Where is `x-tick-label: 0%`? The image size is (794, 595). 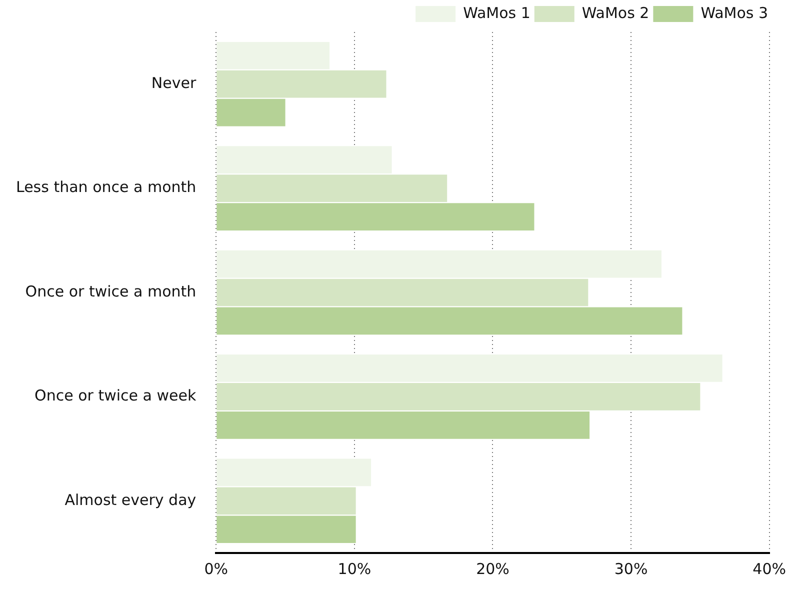 x-tick-label: 0% is located at coordinates (216, 569).